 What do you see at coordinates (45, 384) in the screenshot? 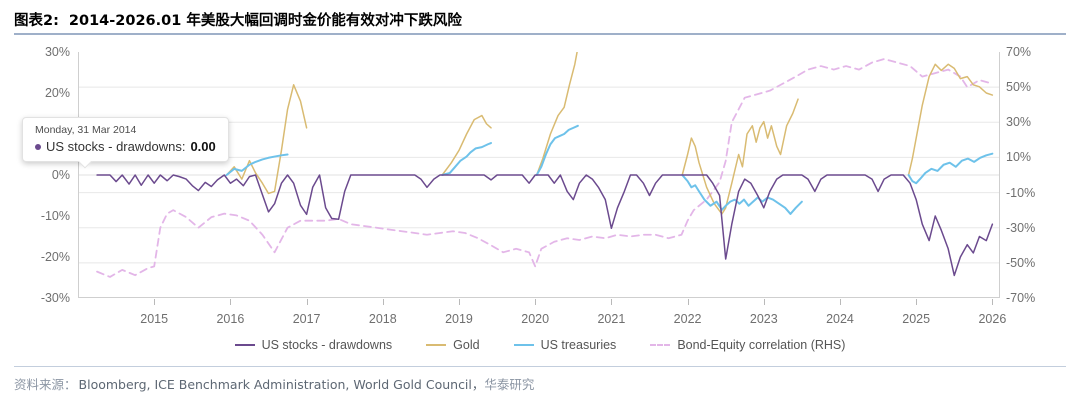
I see `source-label: 资料来源：` at bounding box center [45, 384].